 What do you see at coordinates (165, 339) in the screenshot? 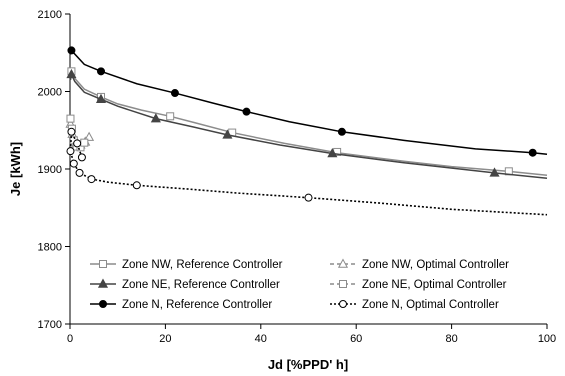
I see `x-tick-label: 20` at bounding box center [165, 339].